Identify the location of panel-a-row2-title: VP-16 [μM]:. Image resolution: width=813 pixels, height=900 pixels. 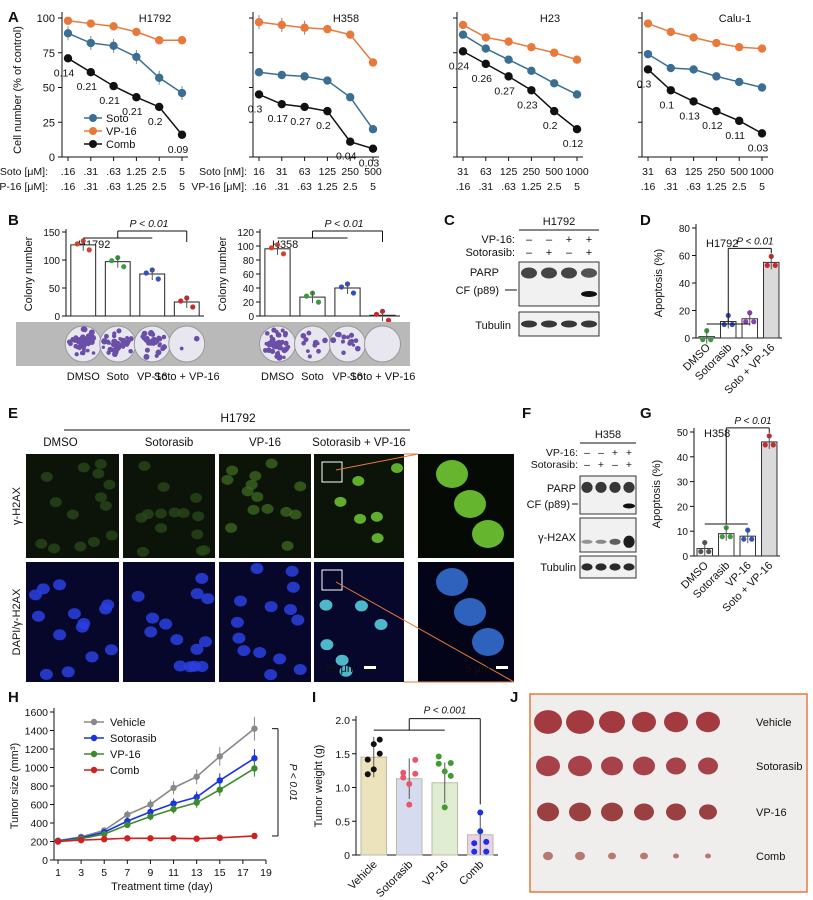
(24, 187).